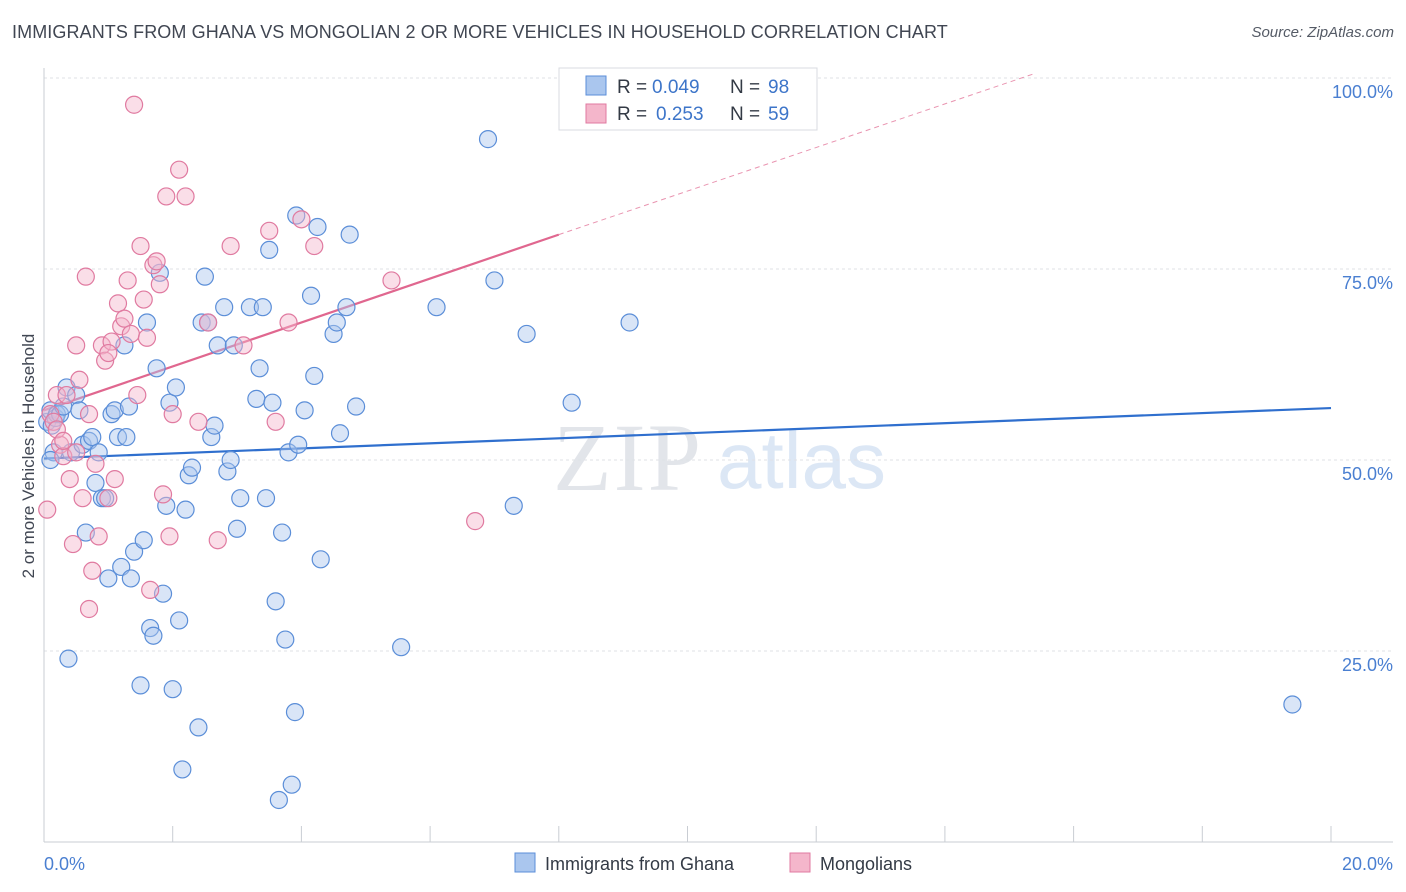 The image size is (1406, 892). Describe the element at coordinates (745, 87) in the screenshot. I see `legend-n-label-1: N =` at that location.